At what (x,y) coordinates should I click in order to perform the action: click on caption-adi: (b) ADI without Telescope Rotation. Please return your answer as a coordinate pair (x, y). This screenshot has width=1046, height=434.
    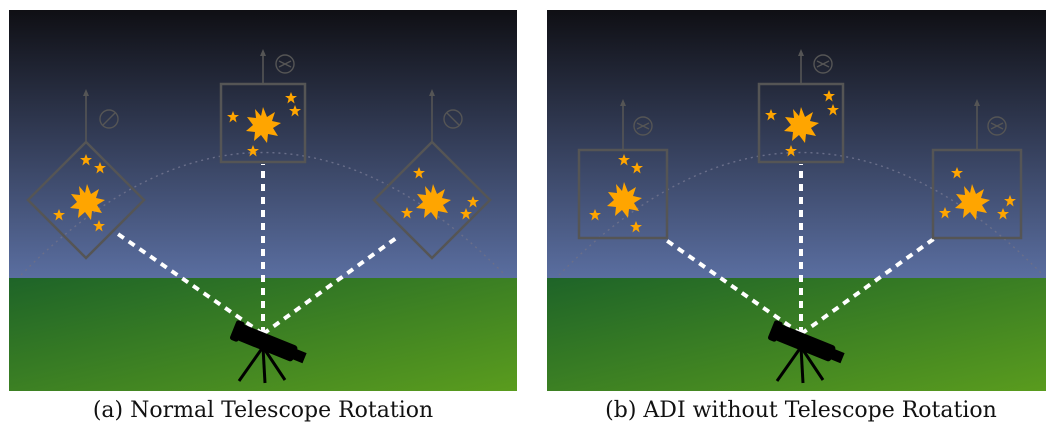
    Looking at the image, I should click on (801, 410).